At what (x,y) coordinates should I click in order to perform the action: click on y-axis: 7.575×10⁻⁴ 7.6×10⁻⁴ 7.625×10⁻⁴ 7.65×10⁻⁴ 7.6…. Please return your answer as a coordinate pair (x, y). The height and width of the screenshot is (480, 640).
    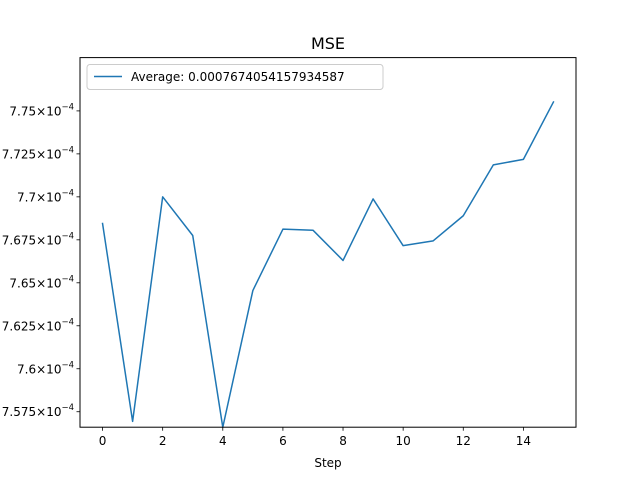
    Looking at the image, I should click on (41, 260).